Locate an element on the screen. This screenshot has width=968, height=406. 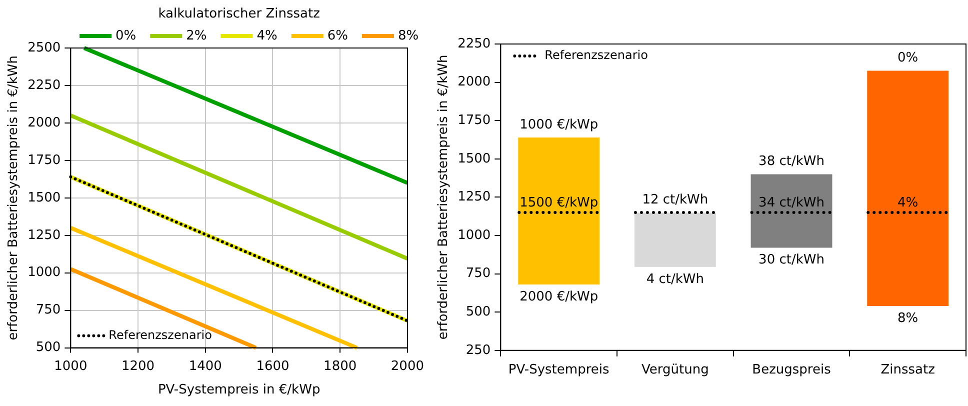
annotation: 12 ct/kWh is located at coordinates (675, 200).